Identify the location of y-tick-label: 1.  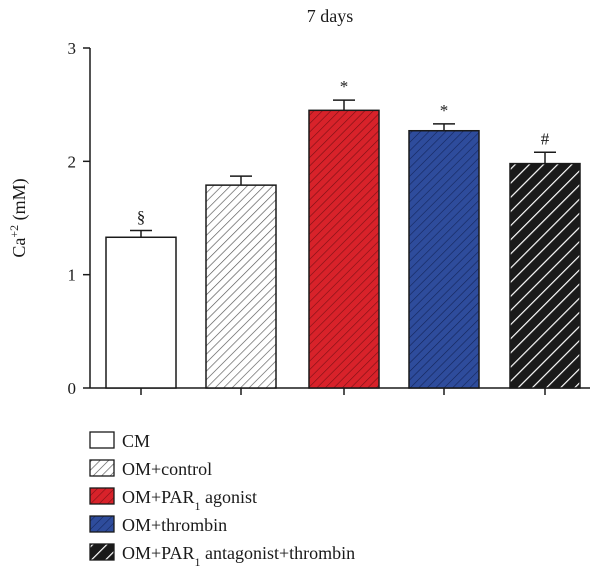
(72, 275).